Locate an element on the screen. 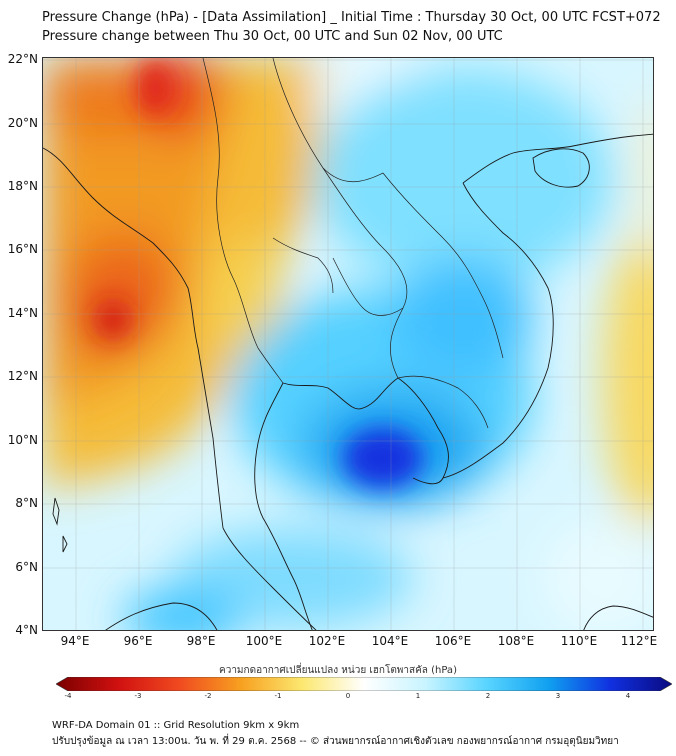  lon-label: 112°E is located at coordinates (639, 641).